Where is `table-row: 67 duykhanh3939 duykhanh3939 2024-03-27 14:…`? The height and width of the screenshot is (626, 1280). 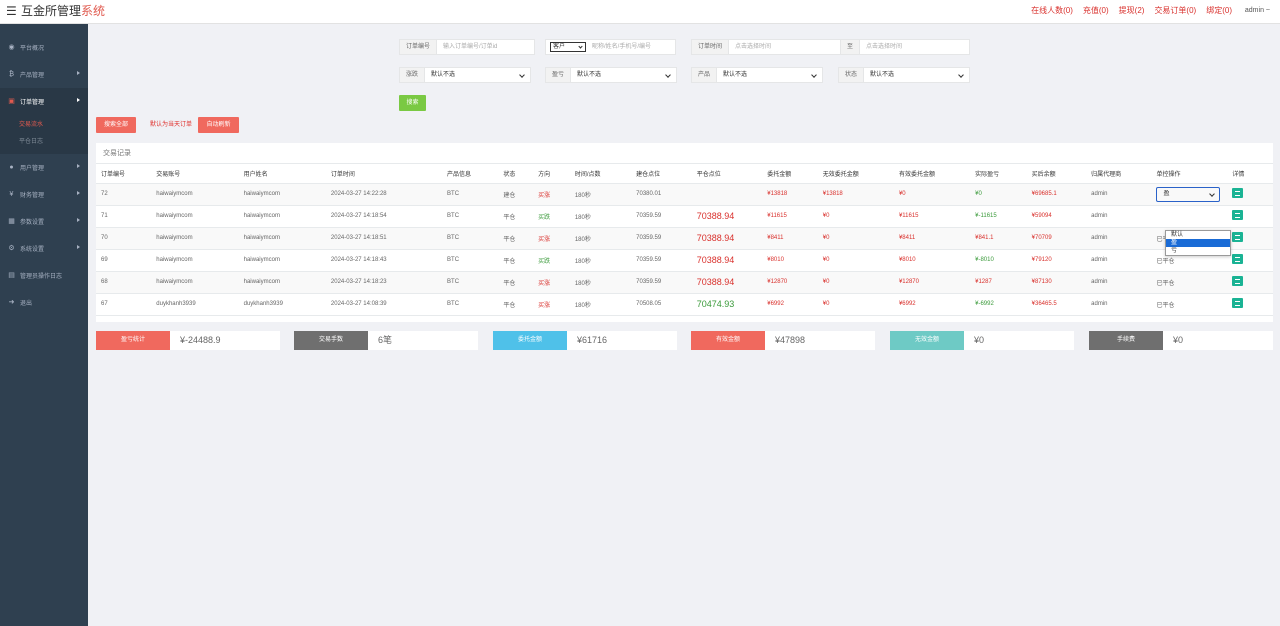 table-row: 67 duykhanh3939 duykhanh3939 2024-03-27 14:… is located at coordinates (684, 304).